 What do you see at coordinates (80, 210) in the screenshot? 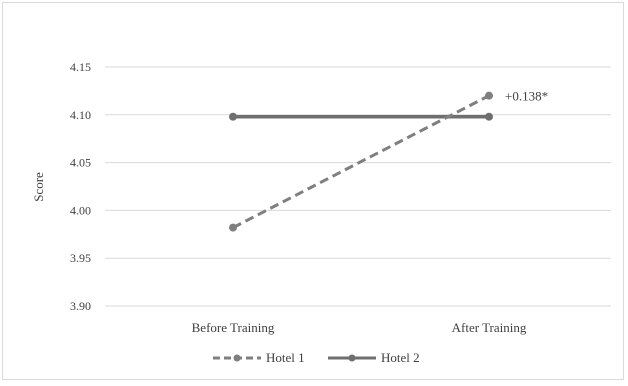
I see `y-tick-label: 4.00` at bounding box center [80, 210].